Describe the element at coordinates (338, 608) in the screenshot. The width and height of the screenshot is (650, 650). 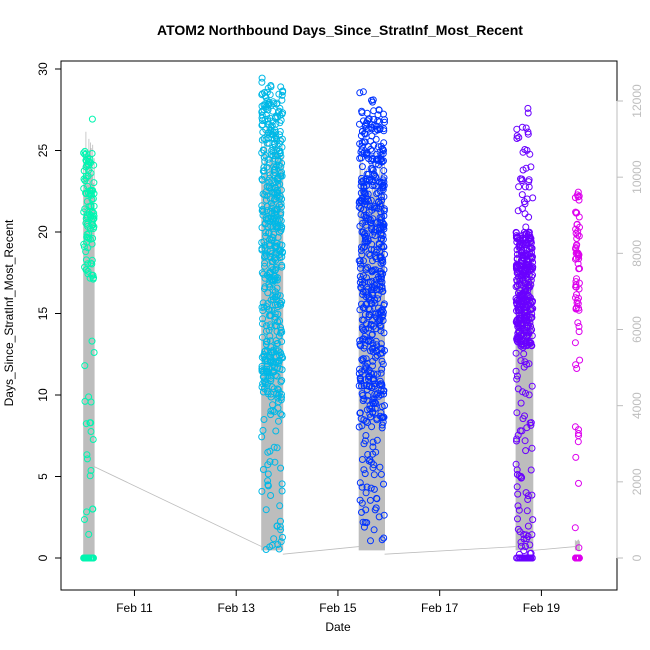
I see `x-tick-label: Feb 15` at that location.